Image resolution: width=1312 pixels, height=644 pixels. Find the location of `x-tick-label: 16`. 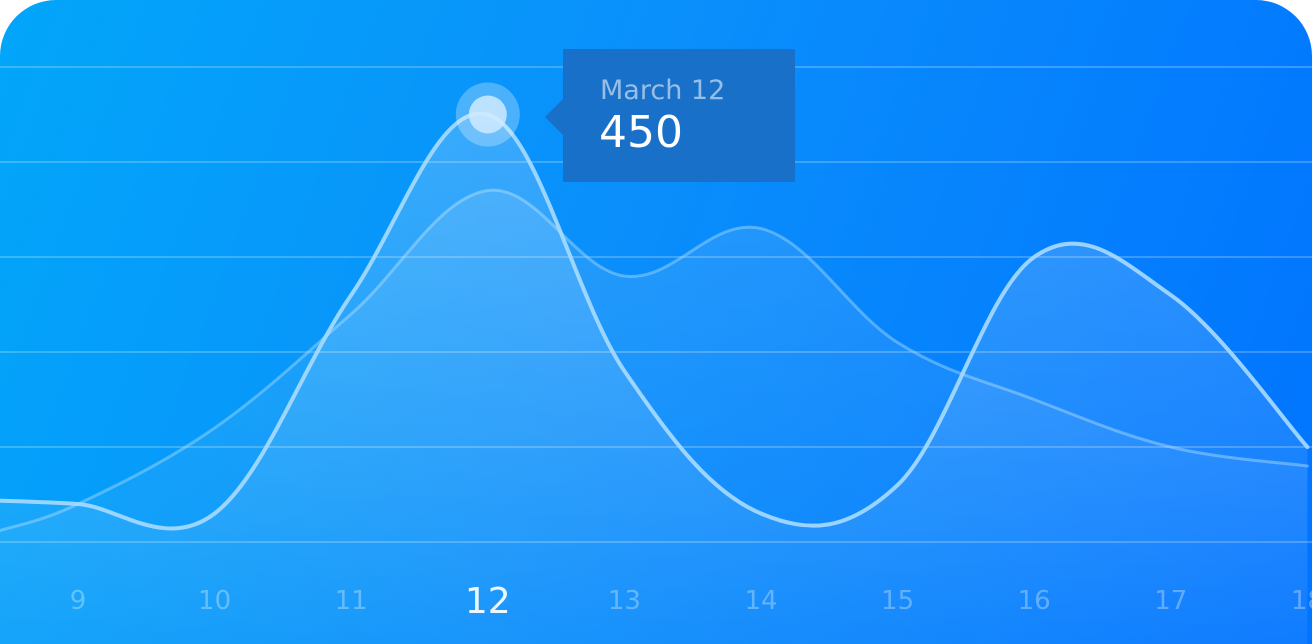

x-tick-label: 16 is located at coordinates (1034, 601).